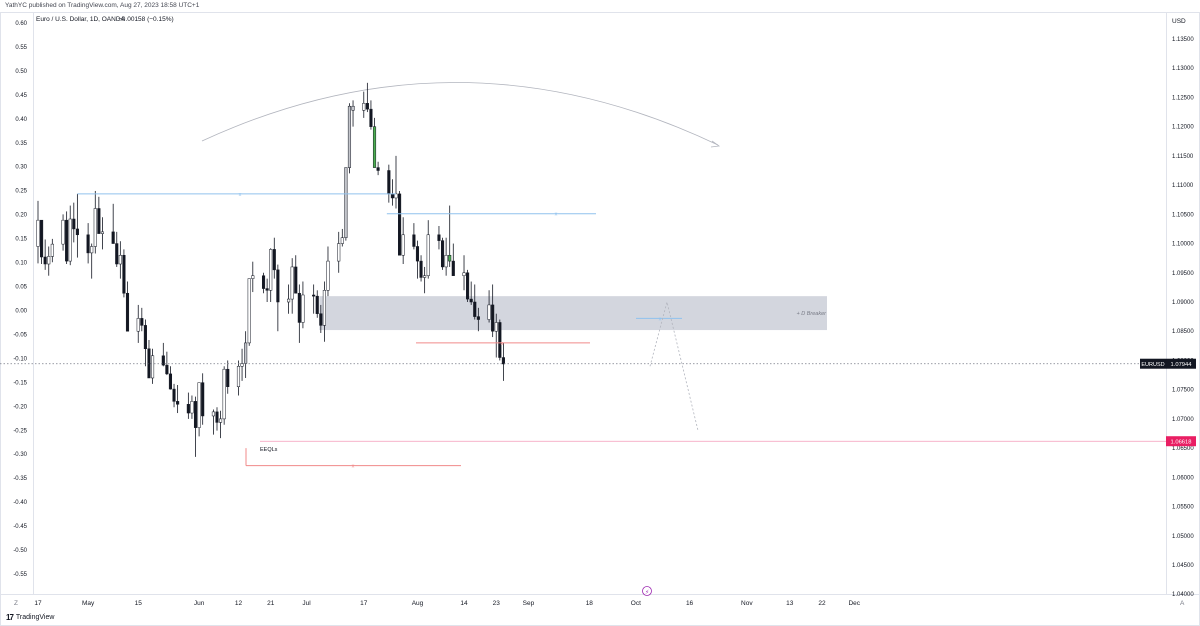  Describe the element at coordinates (21, 72) in the screenshot. I see `left-axis-tick-2: 0.50` at that location.